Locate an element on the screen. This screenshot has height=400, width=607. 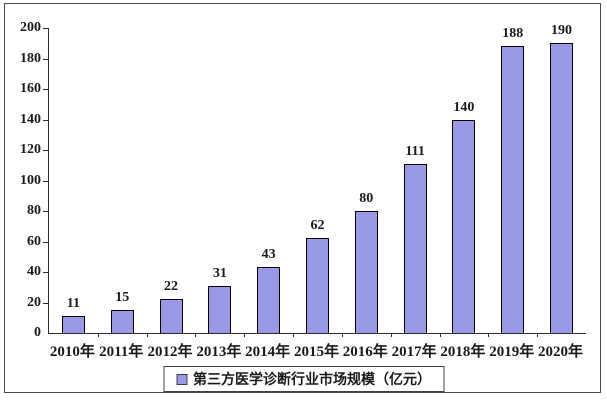
y-tick-label: 80 is located at coordinates (34, 210).